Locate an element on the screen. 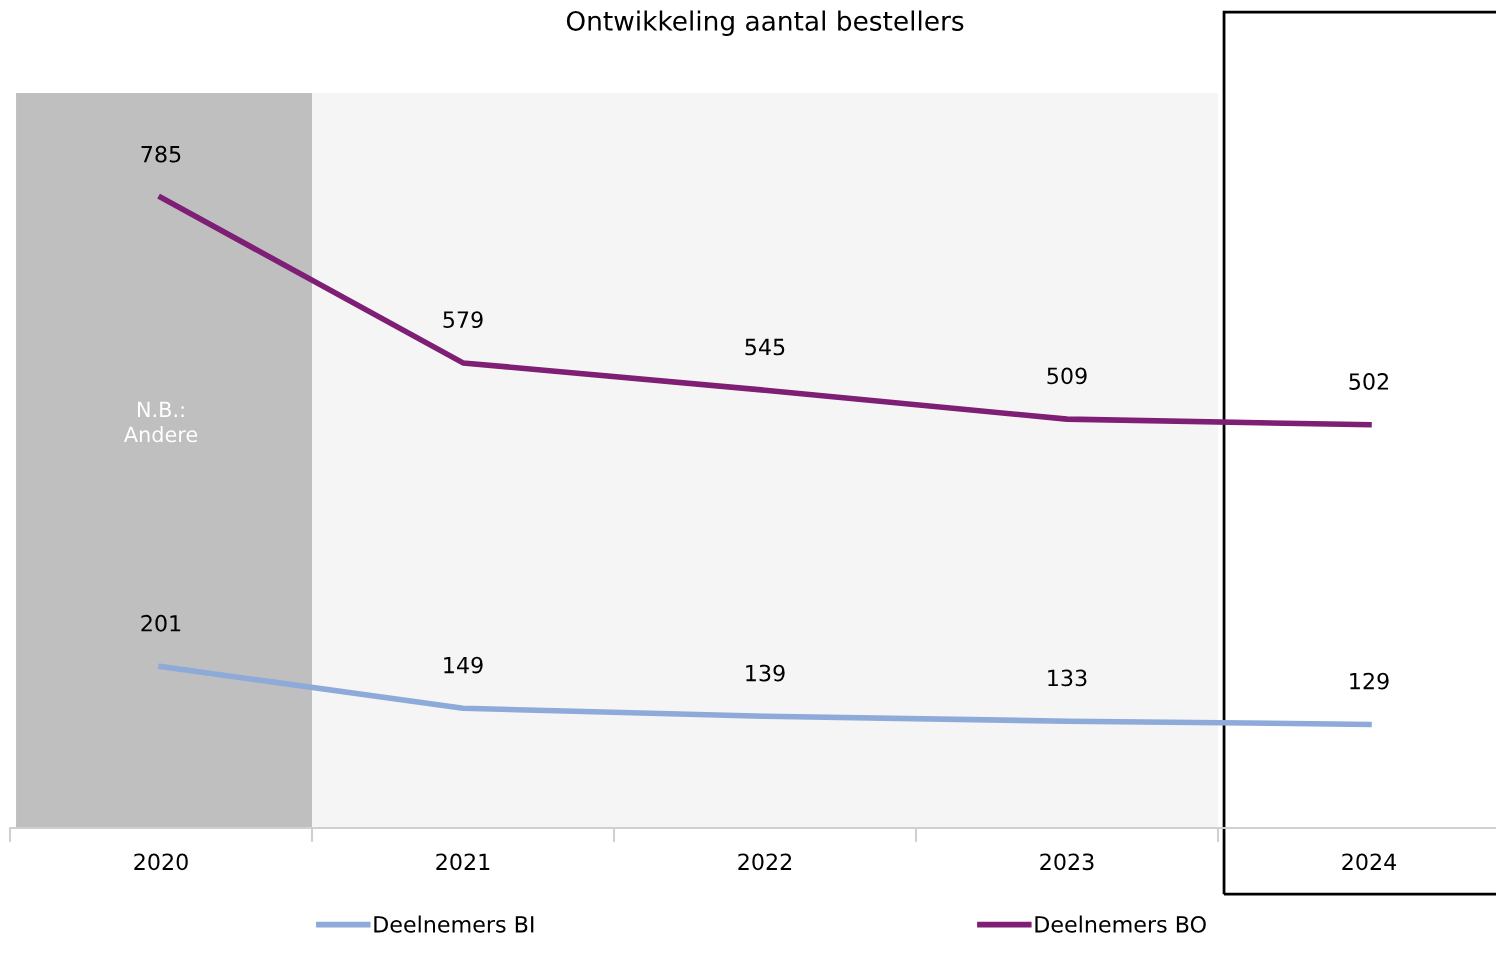 Image resolution: width=1496 pixels, height=957 pixels. legend-label: Deelnemers BO is located at coordinates (1120, 924).